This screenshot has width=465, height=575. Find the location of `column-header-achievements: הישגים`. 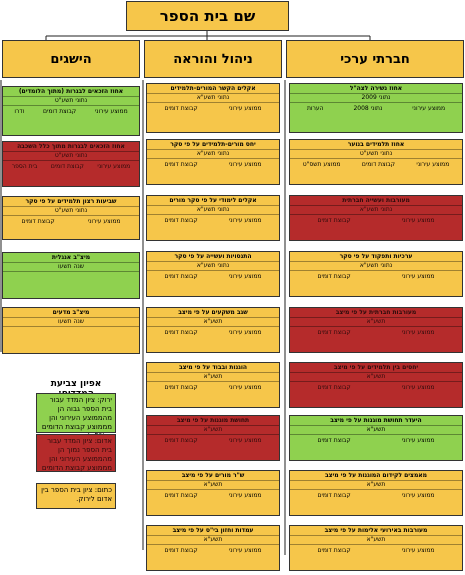

column-header-achievements: הישגים is located at coordinates (71, 59).